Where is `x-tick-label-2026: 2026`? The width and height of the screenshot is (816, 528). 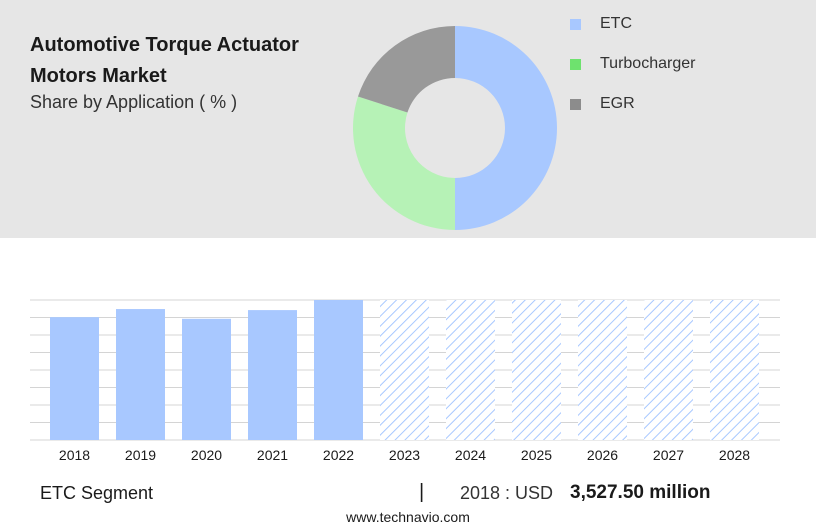
x-tick-label-2026: 2026 is located at coordinates (602, 455).